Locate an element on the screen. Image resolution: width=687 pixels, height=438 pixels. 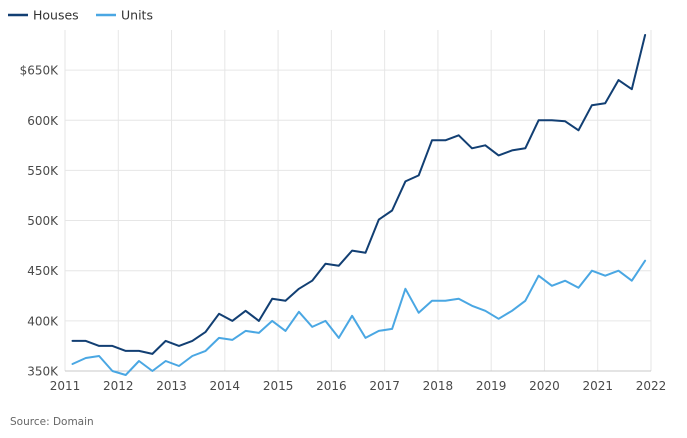
y-axis-labels: 350K 400K 450K 500K 550K 600K $650K is located at coordinates (40, 221).